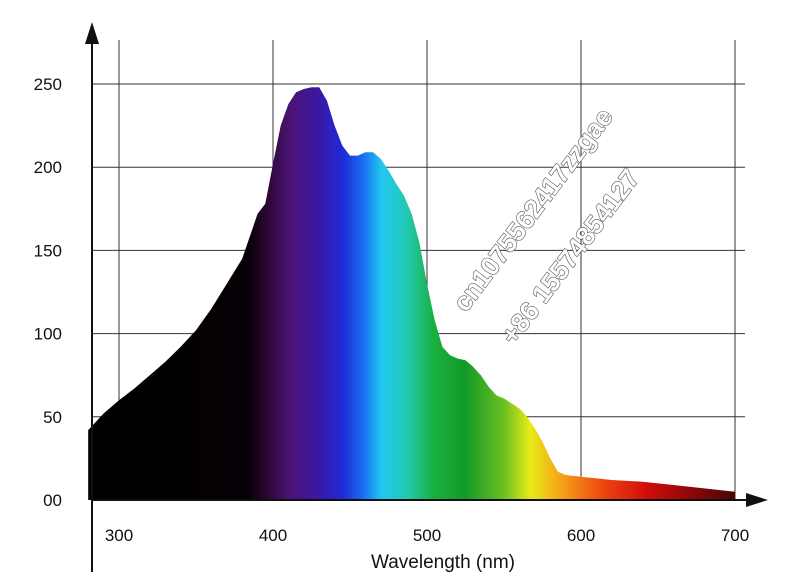  What do you see at coordinates (735, 535) in the screenshot?
I see `x-tick-label: 700` at bounding box center [735, 535].